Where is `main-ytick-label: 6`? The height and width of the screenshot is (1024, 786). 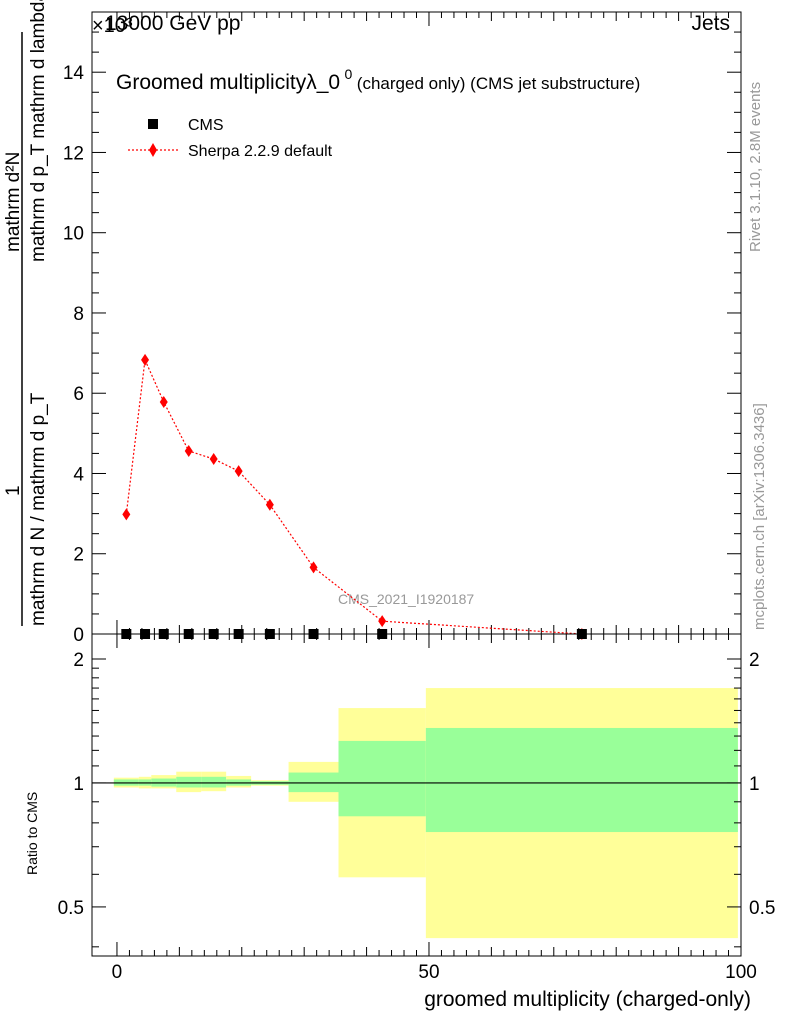 main-ytick-label: 6 is located at coordinates (78, 394).